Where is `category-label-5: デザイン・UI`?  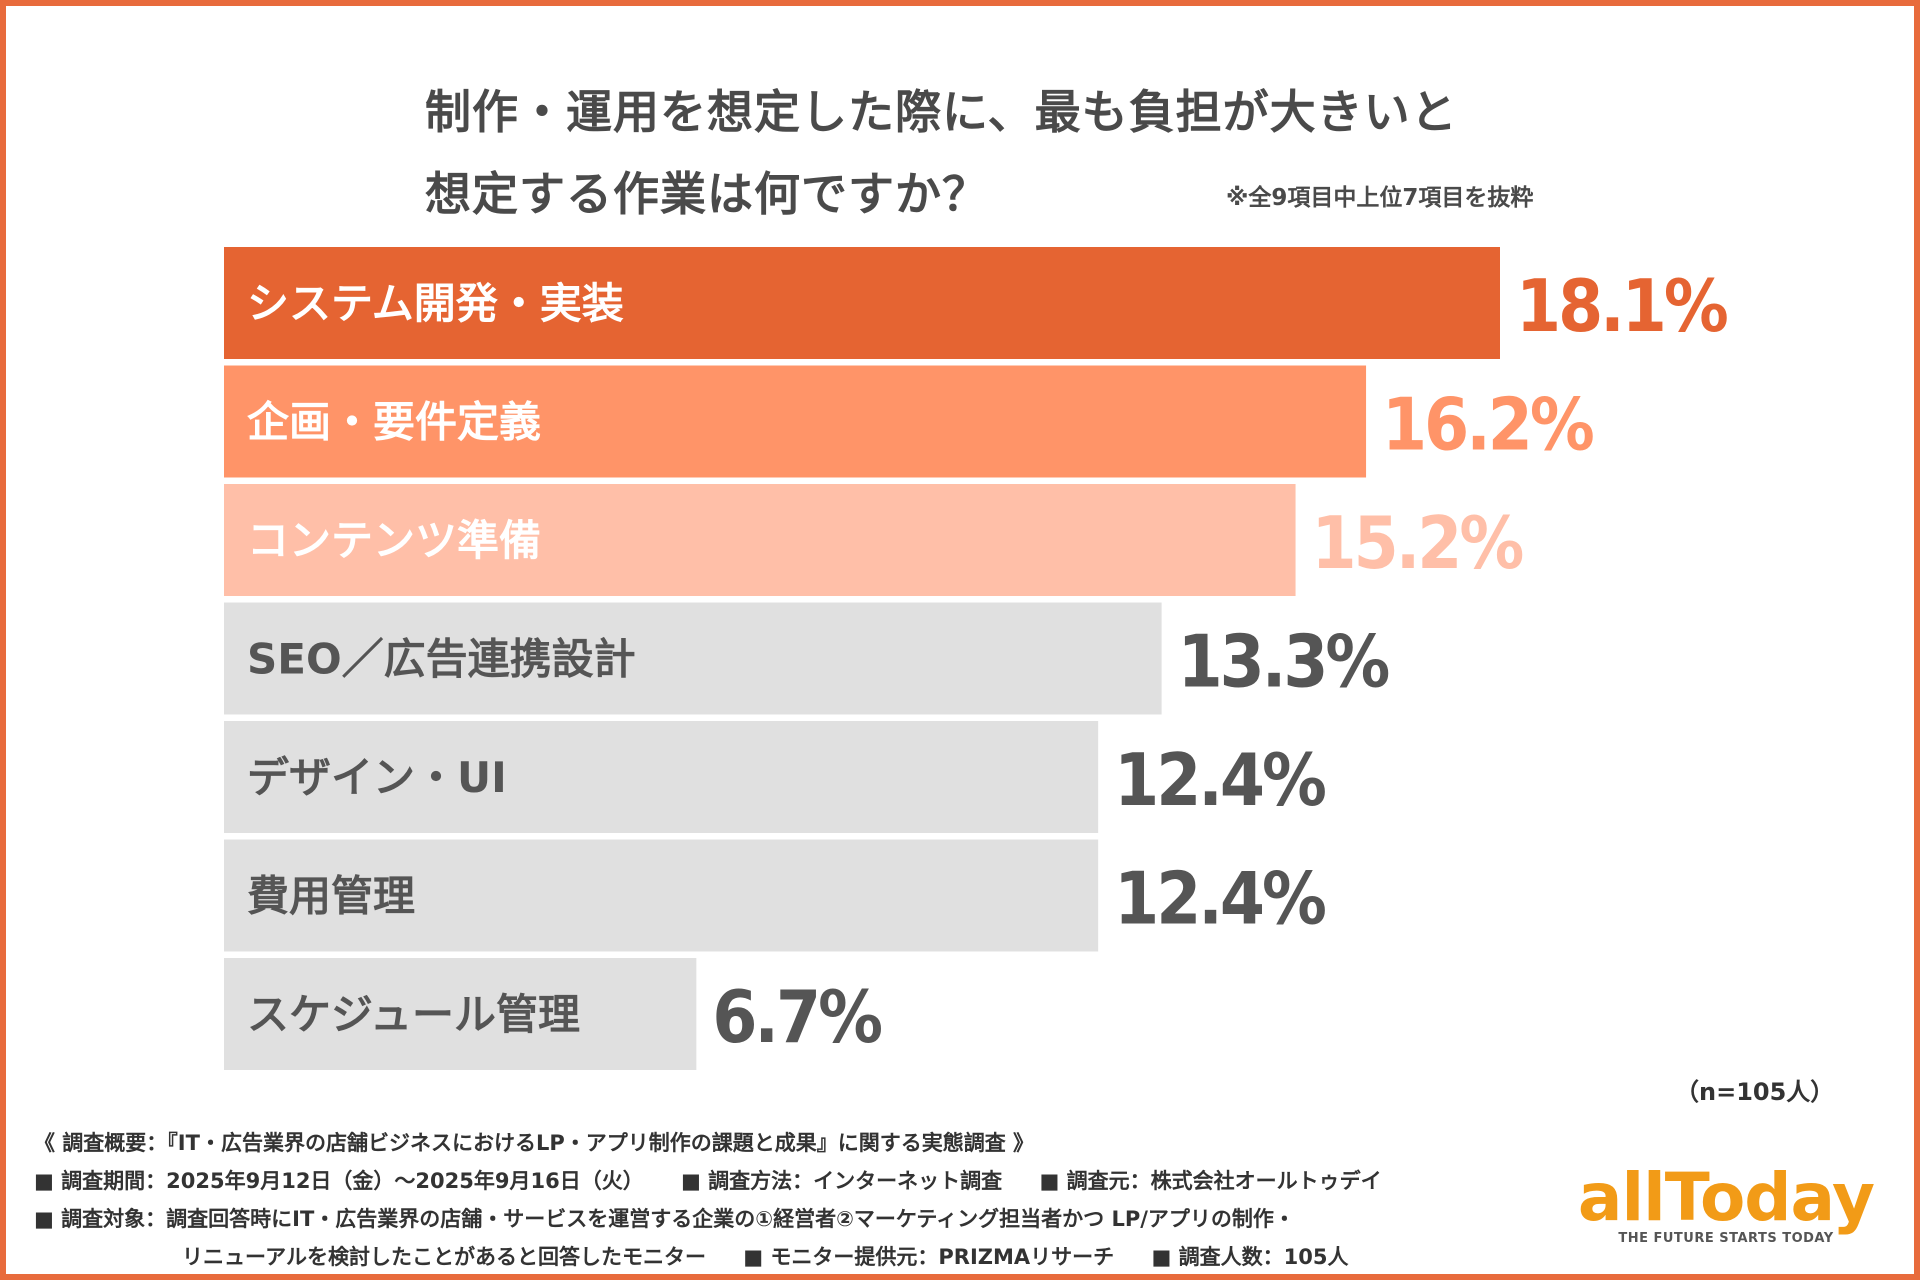 category-label-5: デザイン・UI is located at coordinates (377, 777).